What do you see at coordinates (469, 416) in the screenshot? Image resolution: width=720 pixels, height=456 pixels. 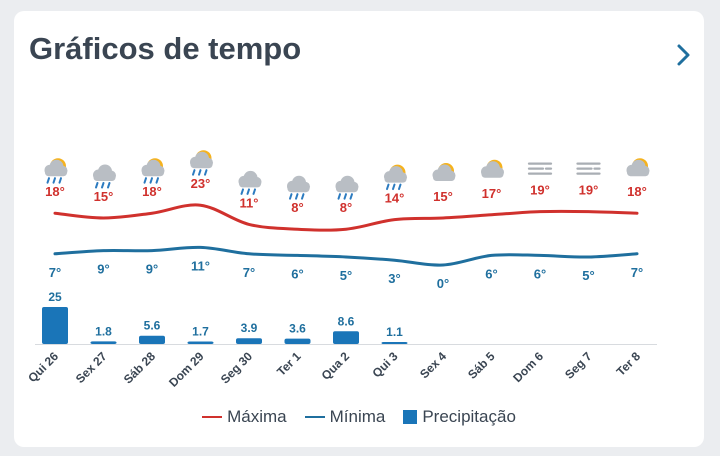 I see `legend-precip-label: Precipitação` at bounding box center [469, 416].